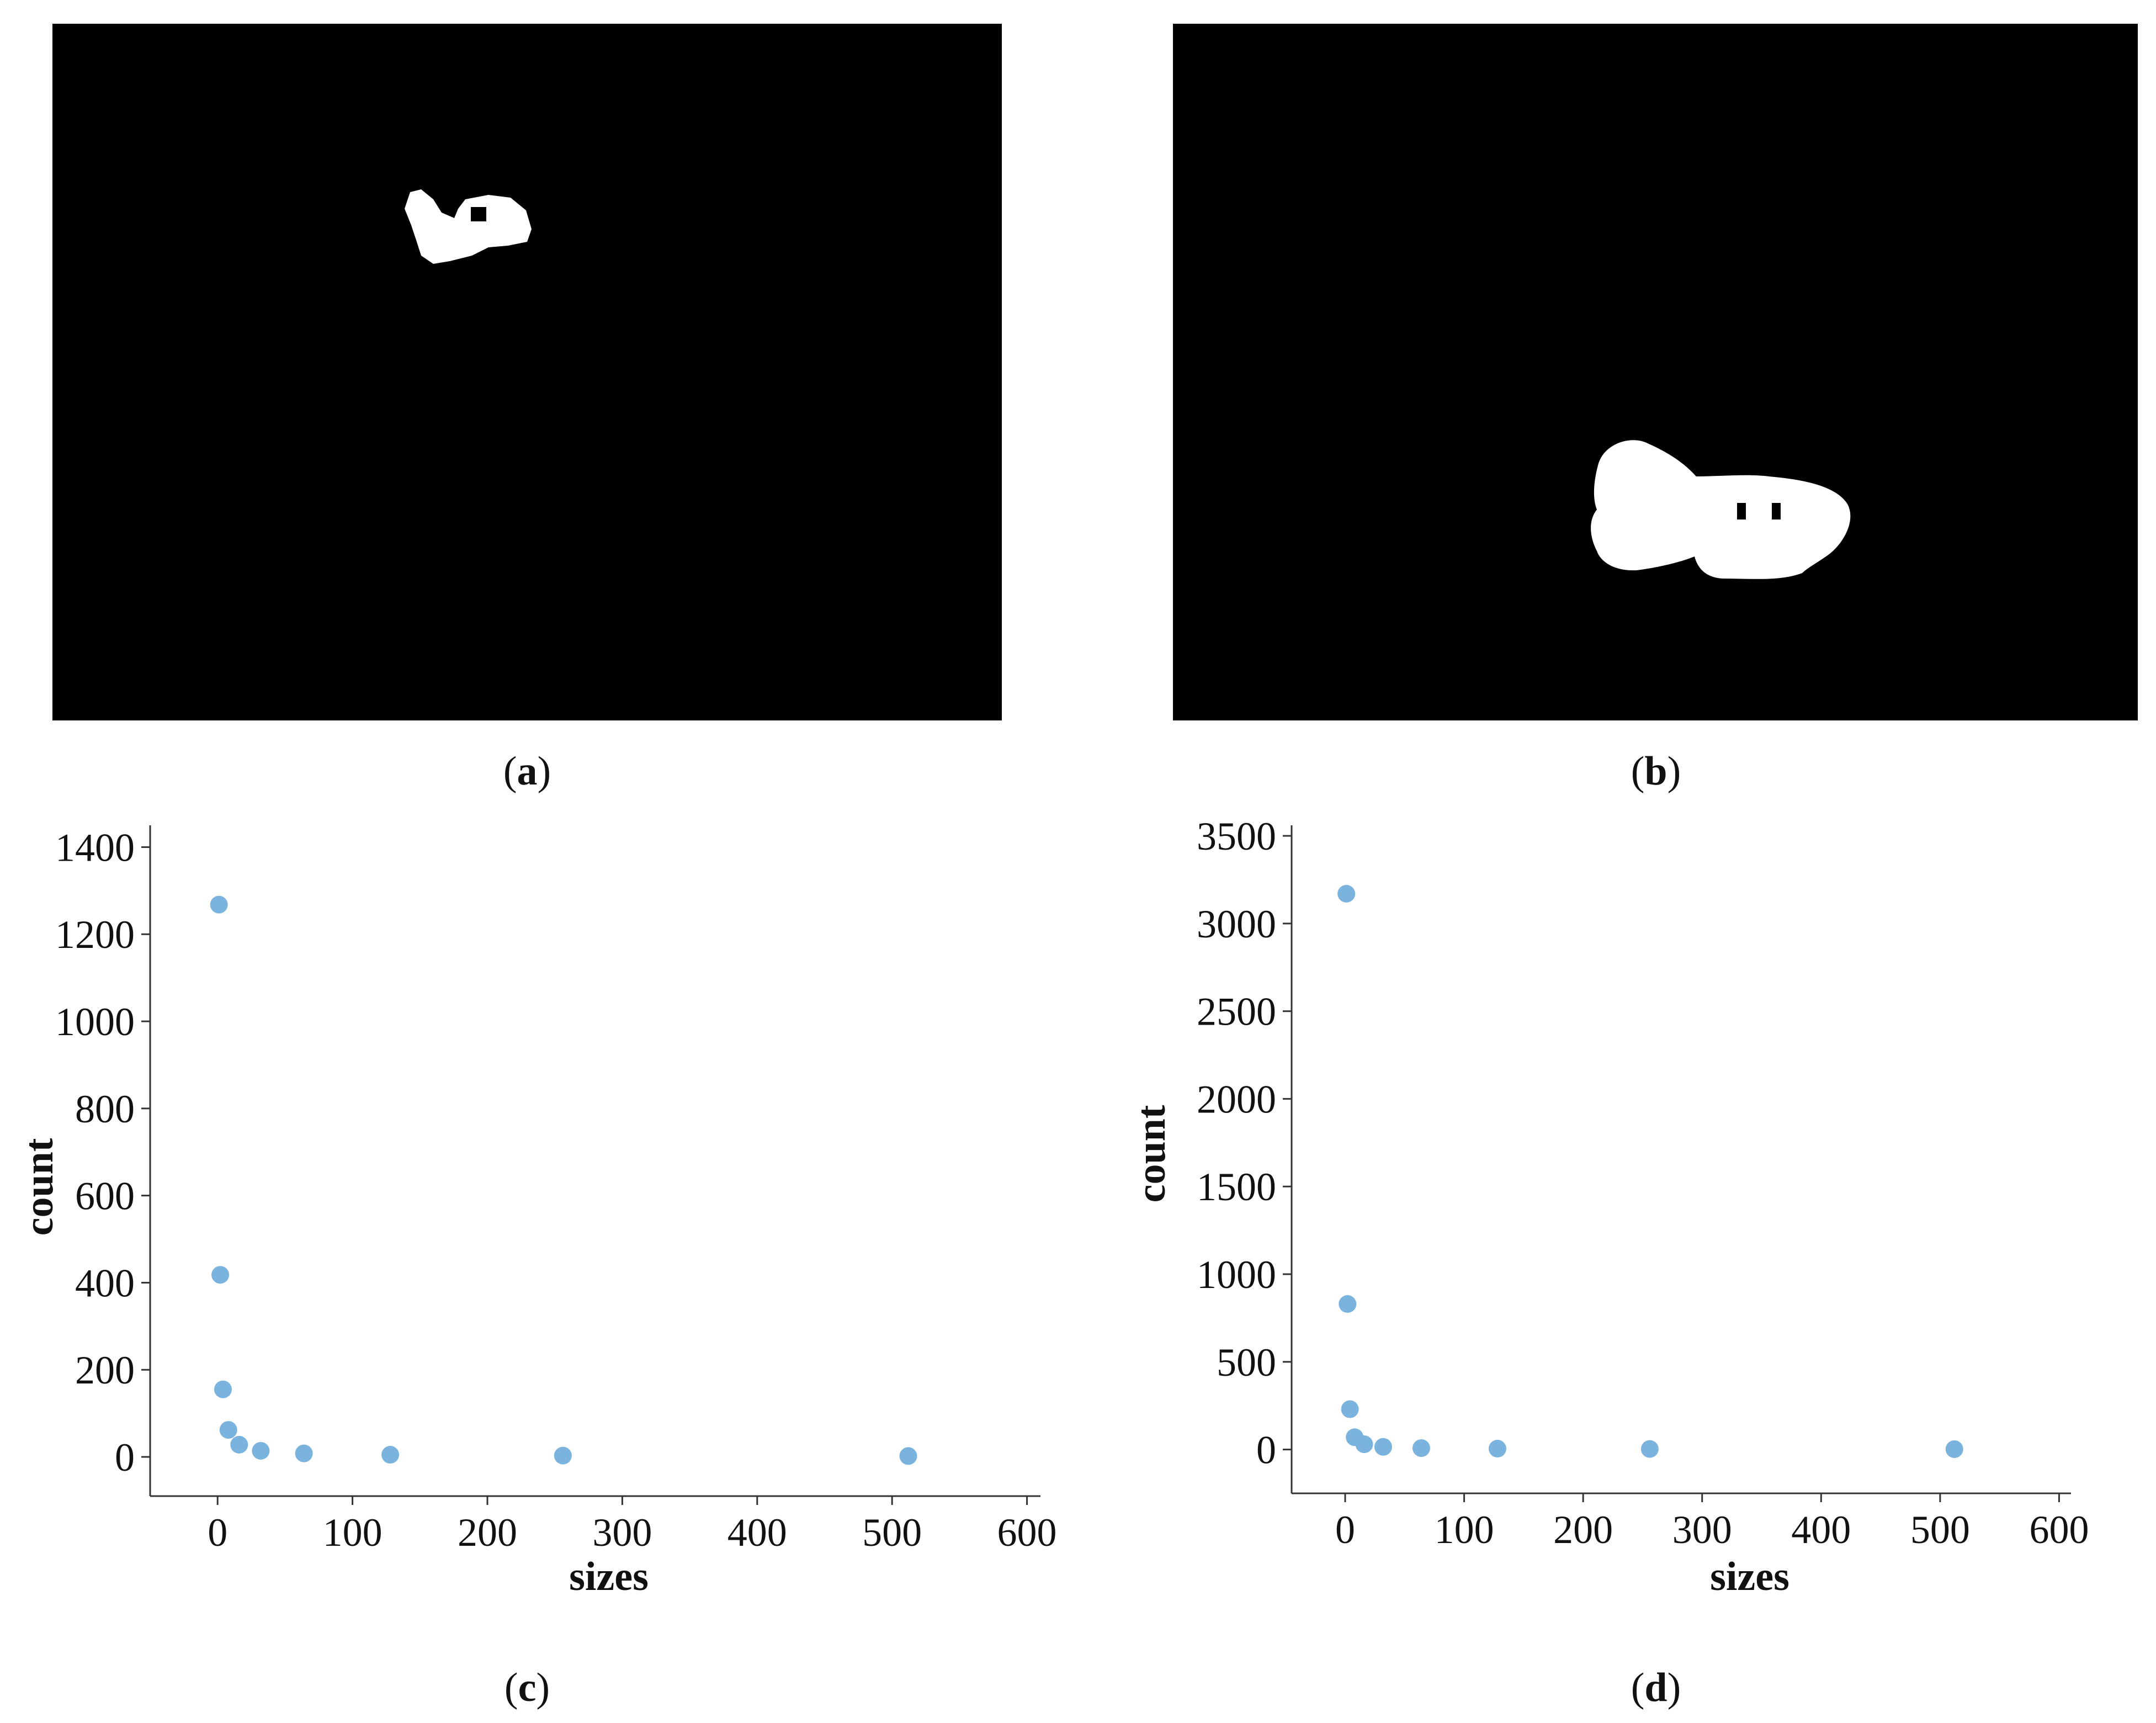 This screenshot has width=2156, height=1723. What do you see at coordinates (2059, 1530) in the screenshot?
I see `chart-d-x-tick-label: 600` at bounding box center [2059, 1530].